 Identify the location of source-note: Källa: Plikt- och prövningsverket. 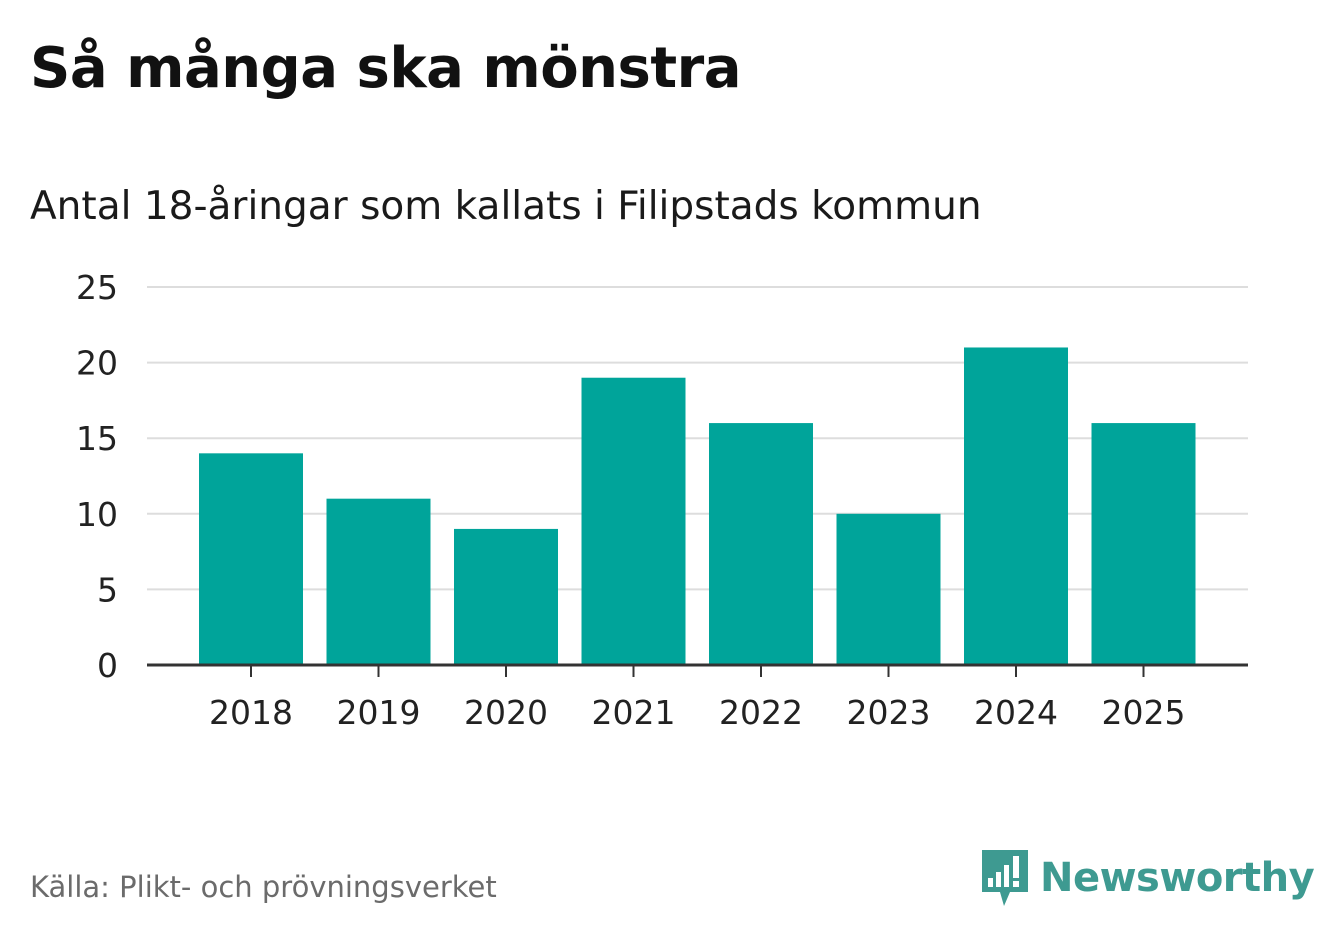
(263, 887).